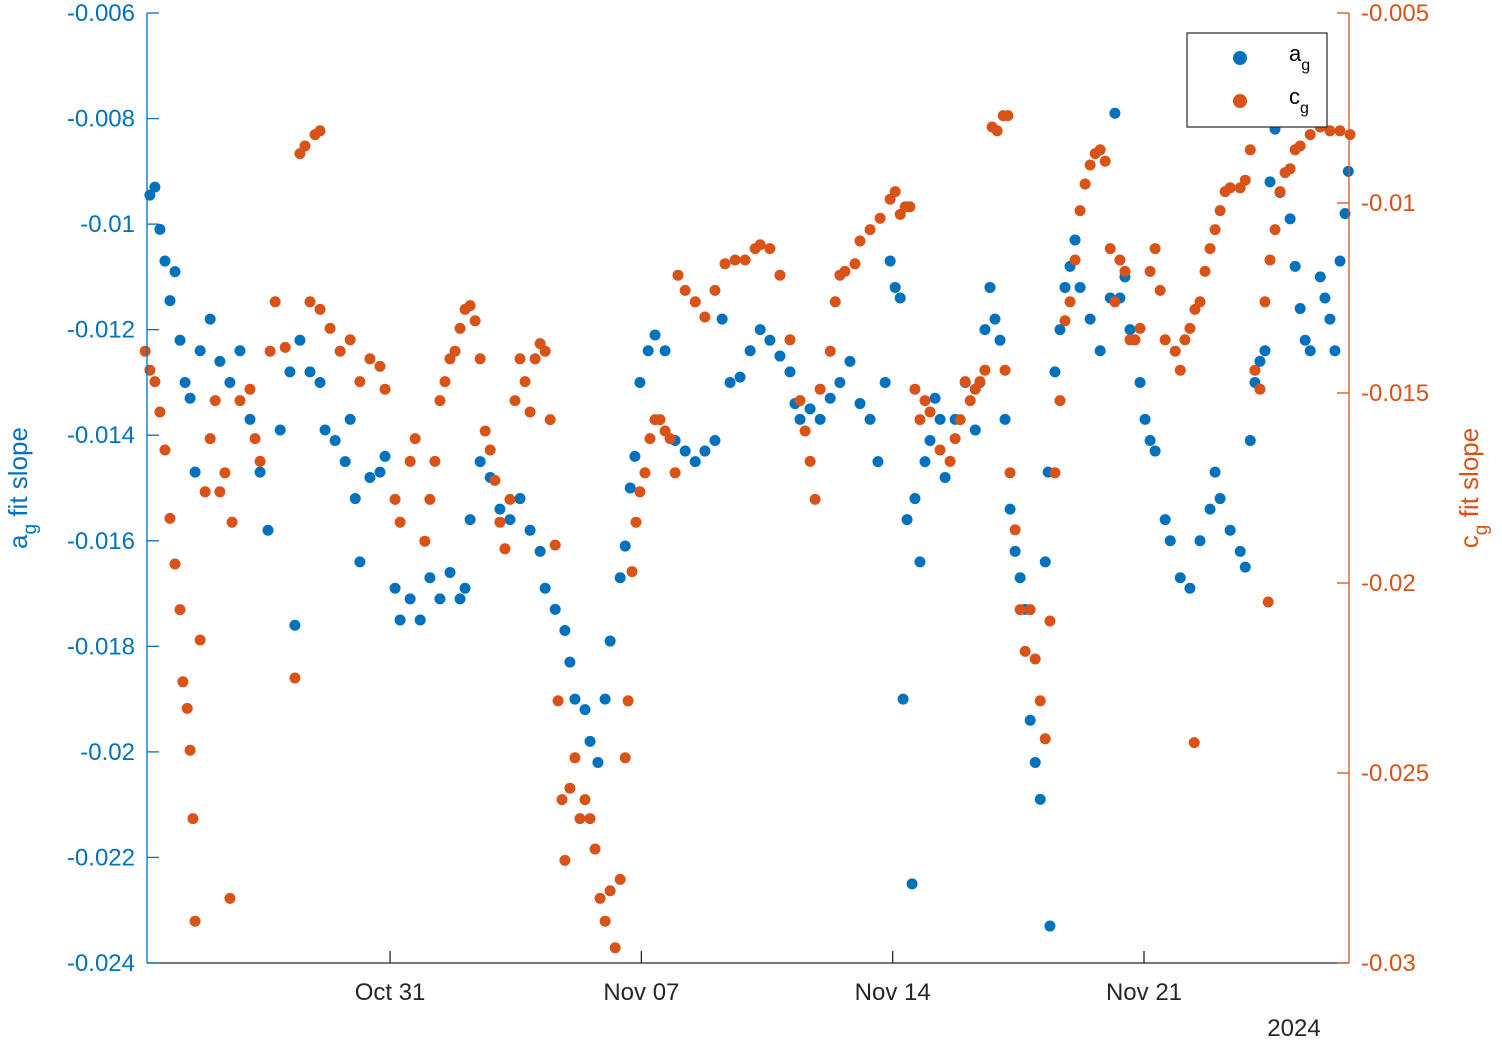  What do you see at coordinates (641, 992) in the screenshot?
I see `x-tick-label: Nov 07` at bounding box center [641, 992].